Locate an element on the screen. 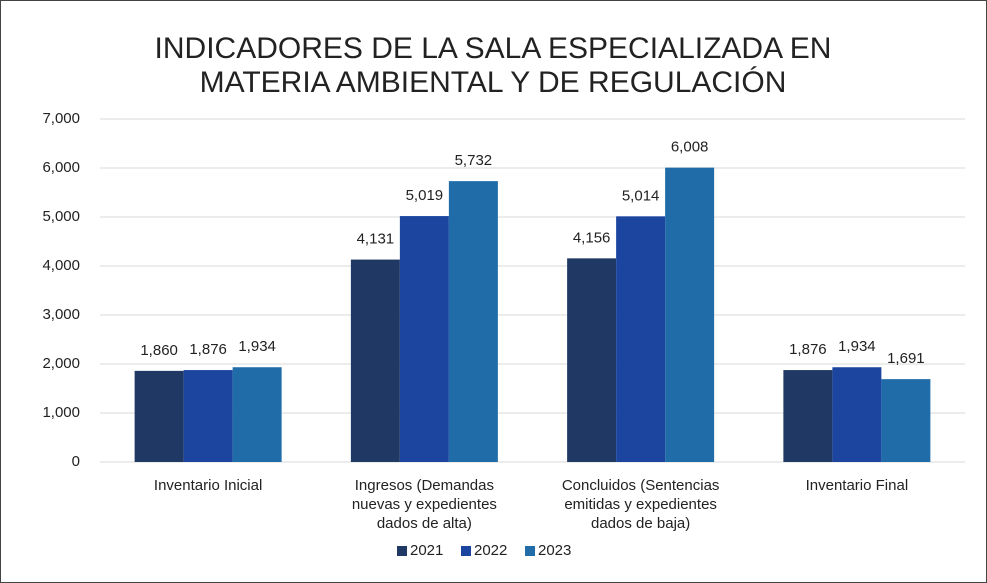 The image size is (987, 583). legend-label: 2022 is located at coordinates (490, 550).